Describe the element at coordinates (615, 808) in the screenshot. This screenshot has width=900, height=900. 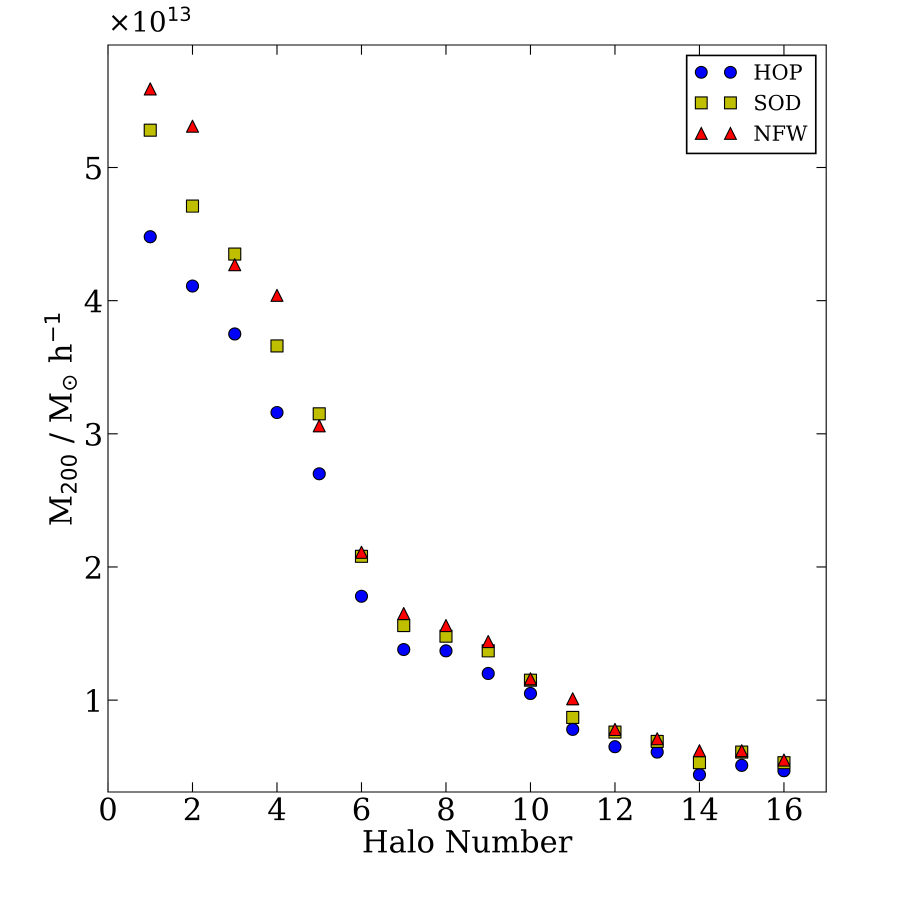
I see `x-tick-label: 12` at that location.